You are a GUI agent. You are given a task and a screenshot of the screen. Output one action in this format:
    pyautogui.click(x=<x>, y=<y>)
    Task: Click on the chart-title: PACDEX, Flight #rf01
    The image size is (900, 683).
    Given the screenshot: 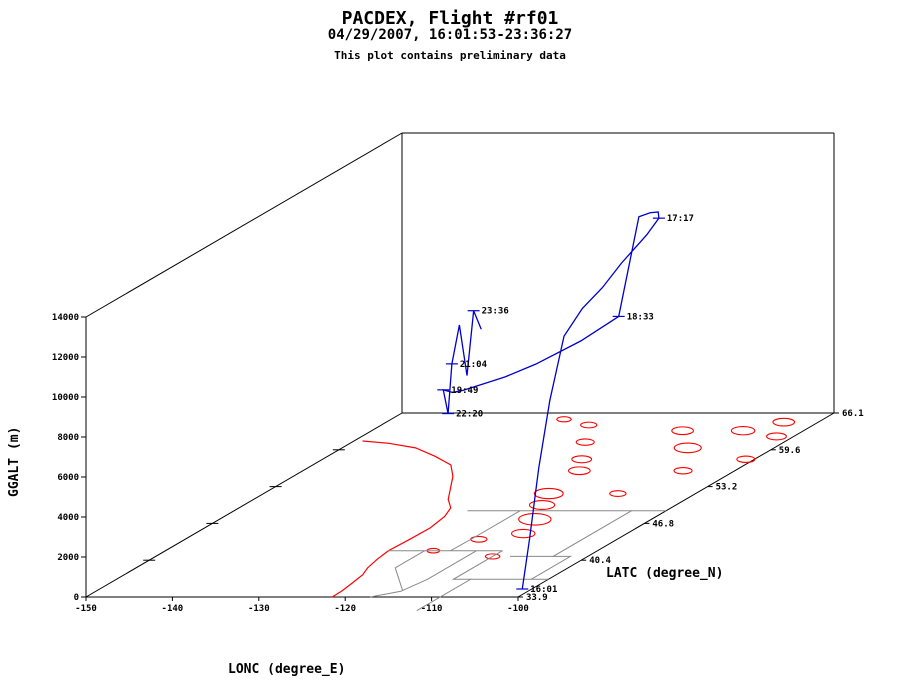 What is the action you would take?
    pyautogui.click(x=450, y=18)
    